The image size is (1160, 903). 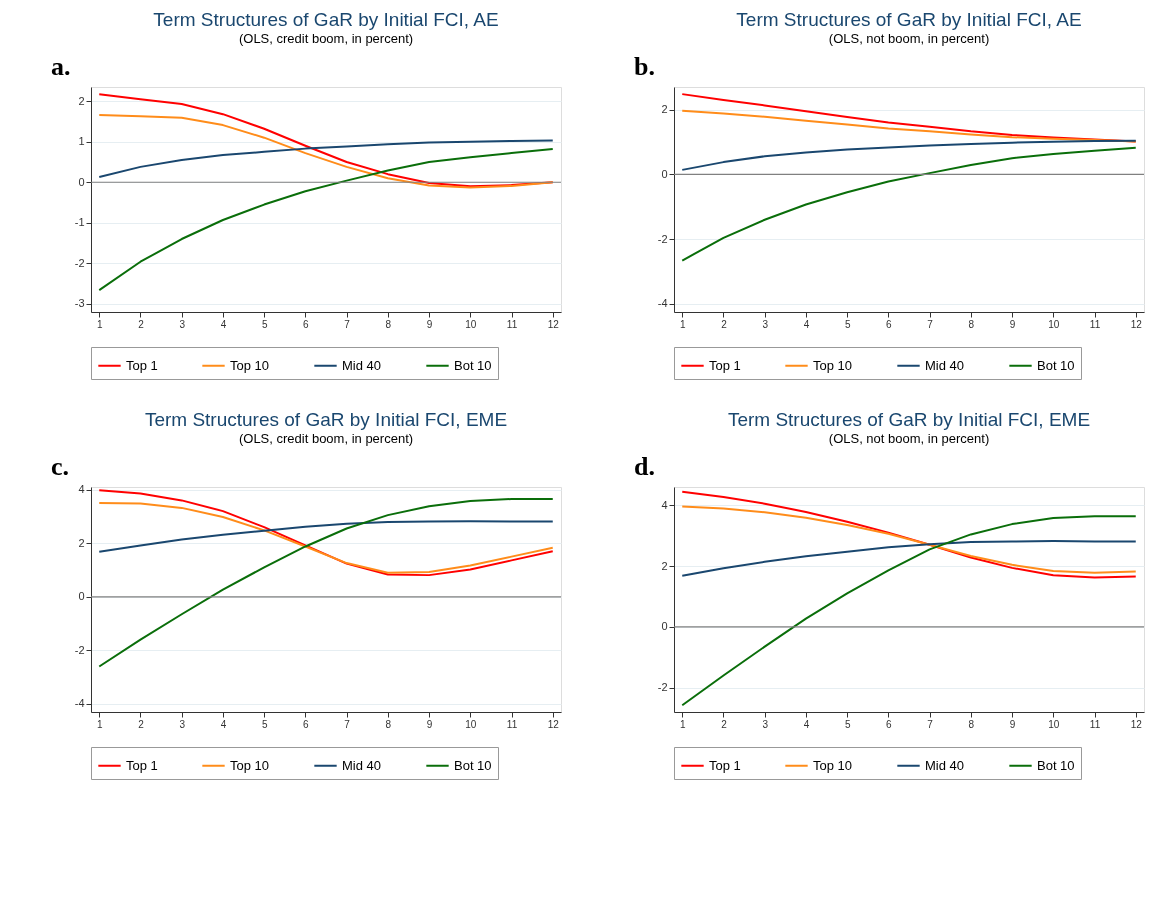 What do you see at coordinates (61, 66) in the screenshot?
I see `text: a.` at bounding box center [61, 66].